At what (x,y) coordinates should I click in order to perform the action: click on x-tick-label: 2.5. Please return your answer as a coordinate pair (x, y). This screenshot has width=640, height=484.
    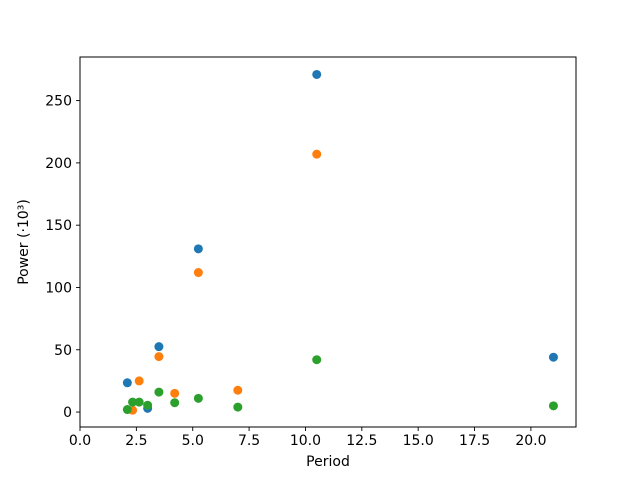
    Looking at the image, I should click on (136, 441).